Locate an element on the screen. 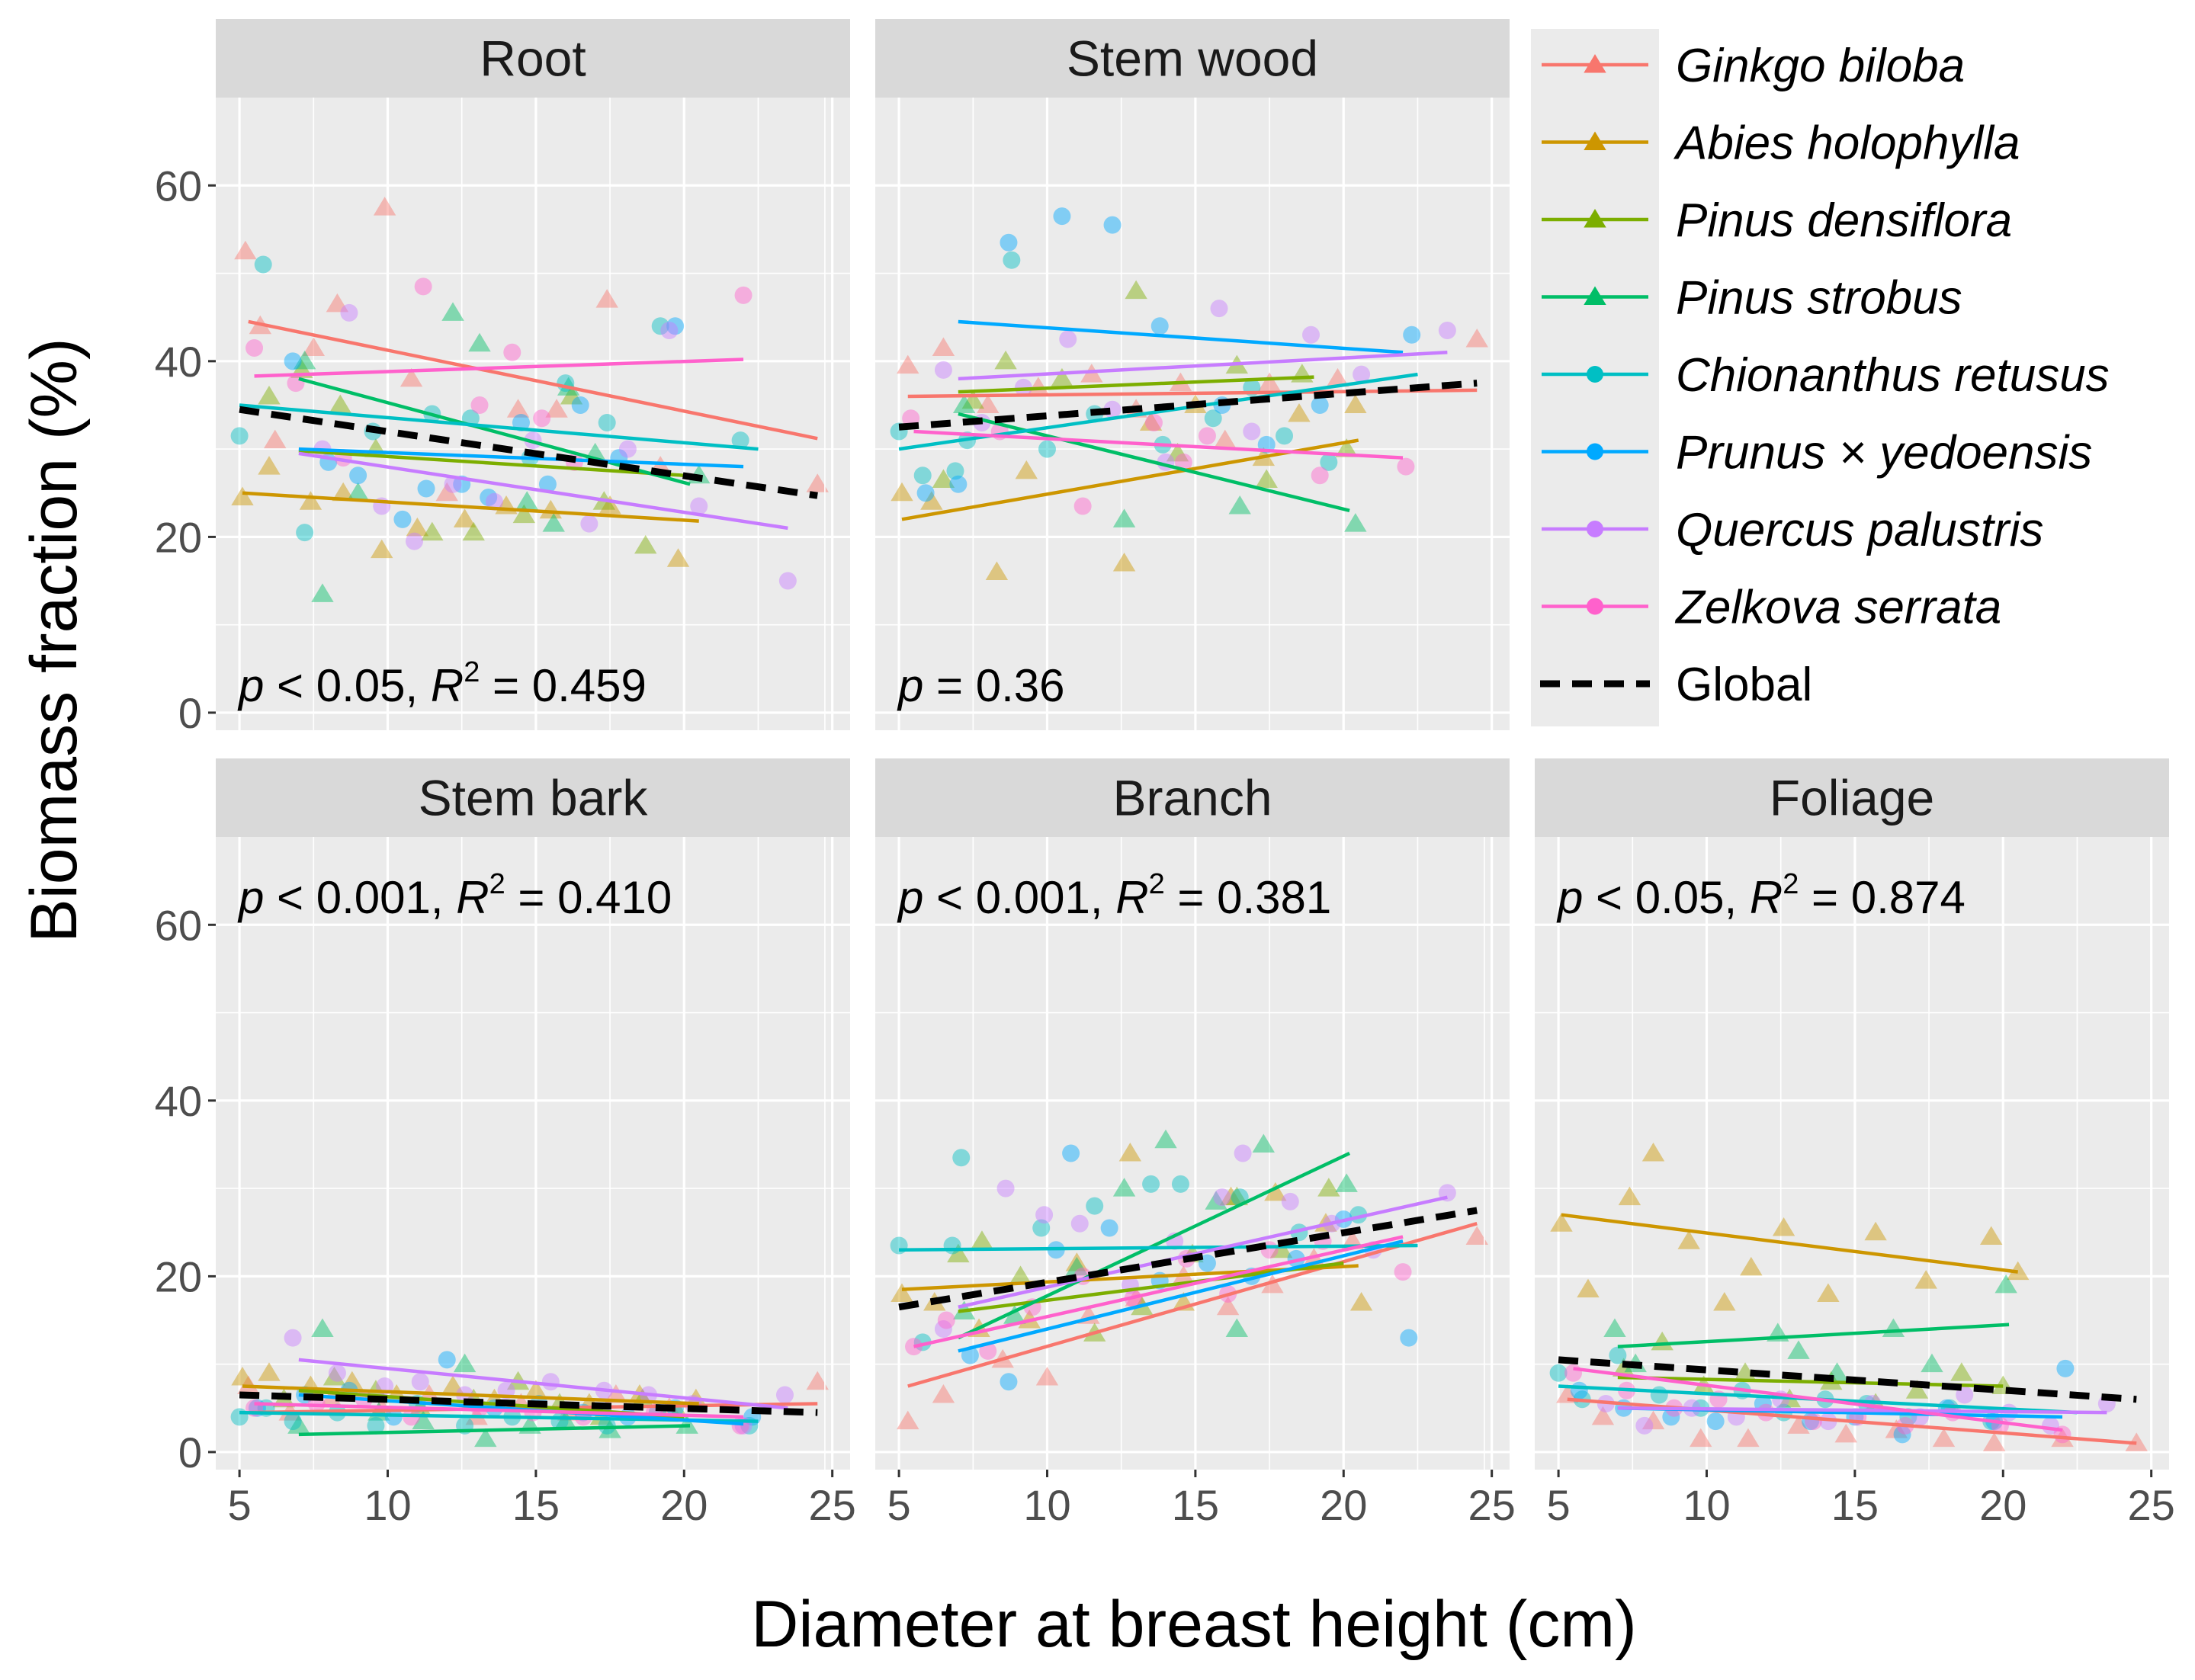 This screenshot has width=2195, height=1680. legend-item-pinus-densiflora: Pinus densiflora is located at coordinates (1777, 220).